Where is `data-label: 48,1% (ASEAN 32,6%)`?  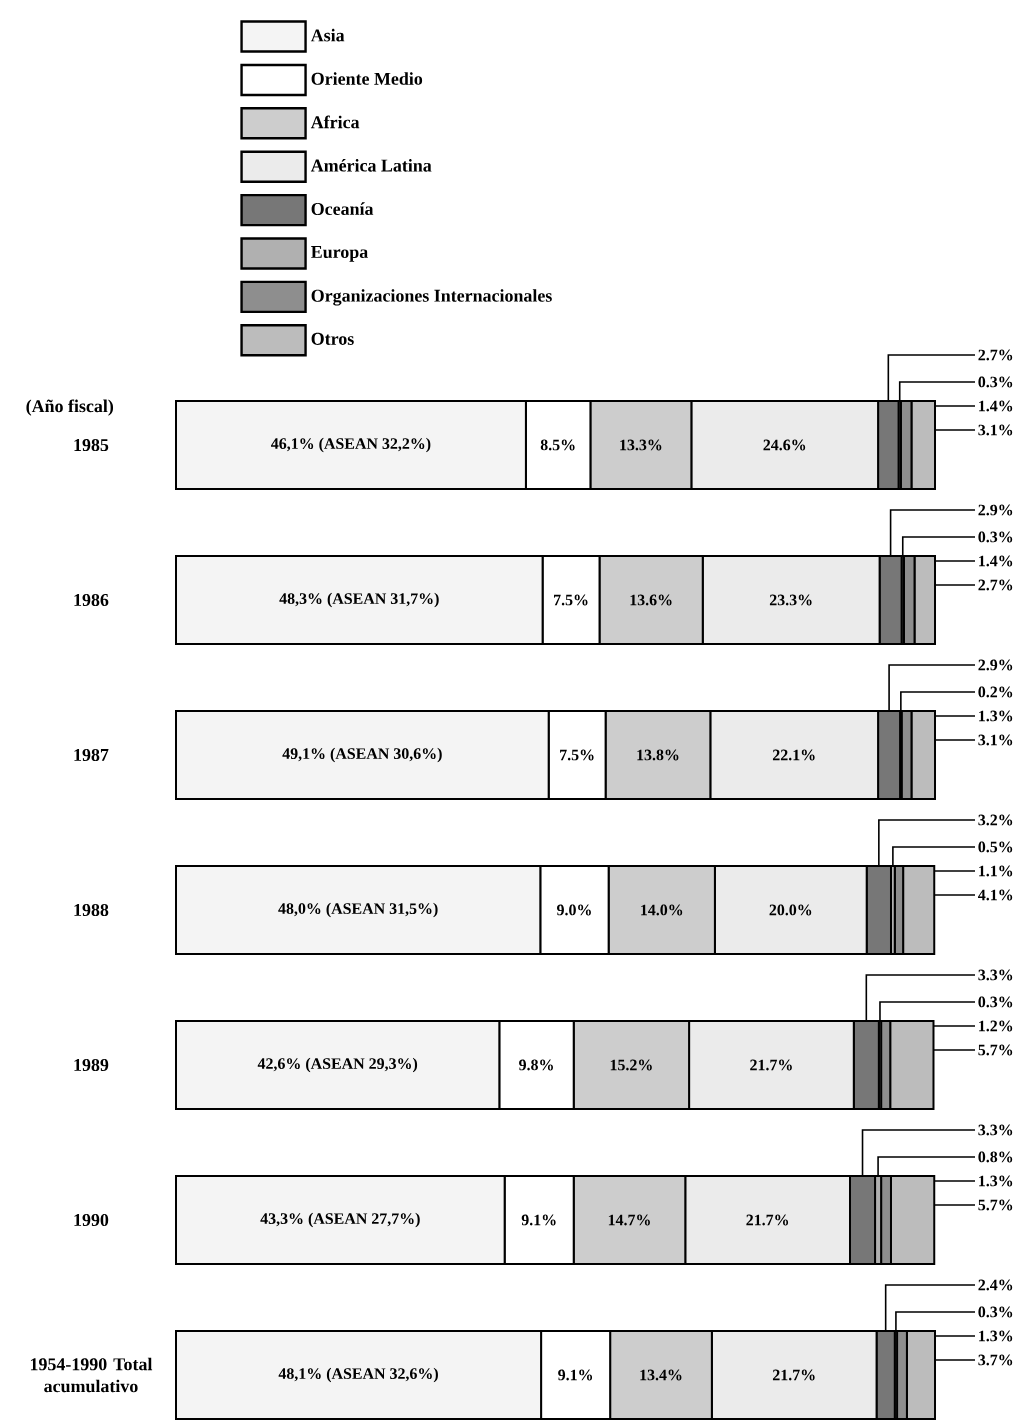
data-label: 48,1% (ASEAN 32,6%) is located at coordinates (358, 1375).